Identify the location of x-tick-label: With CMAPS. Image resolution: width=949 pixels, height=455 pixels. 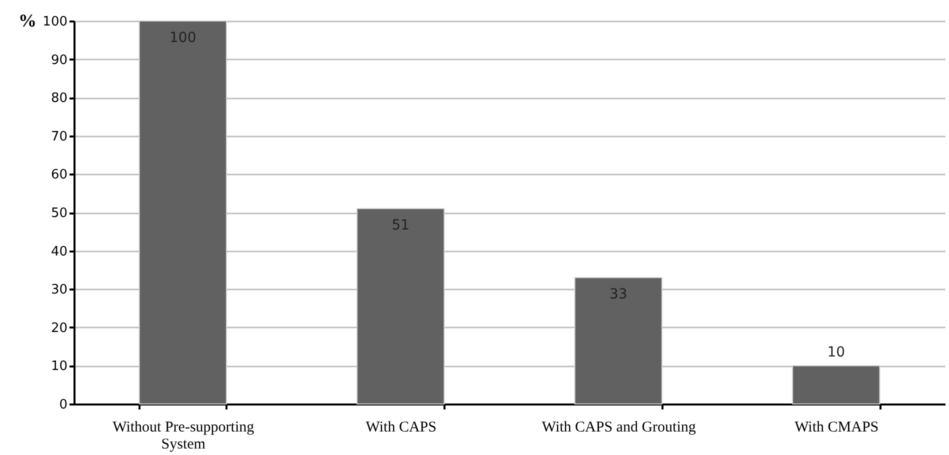
(836, 428).